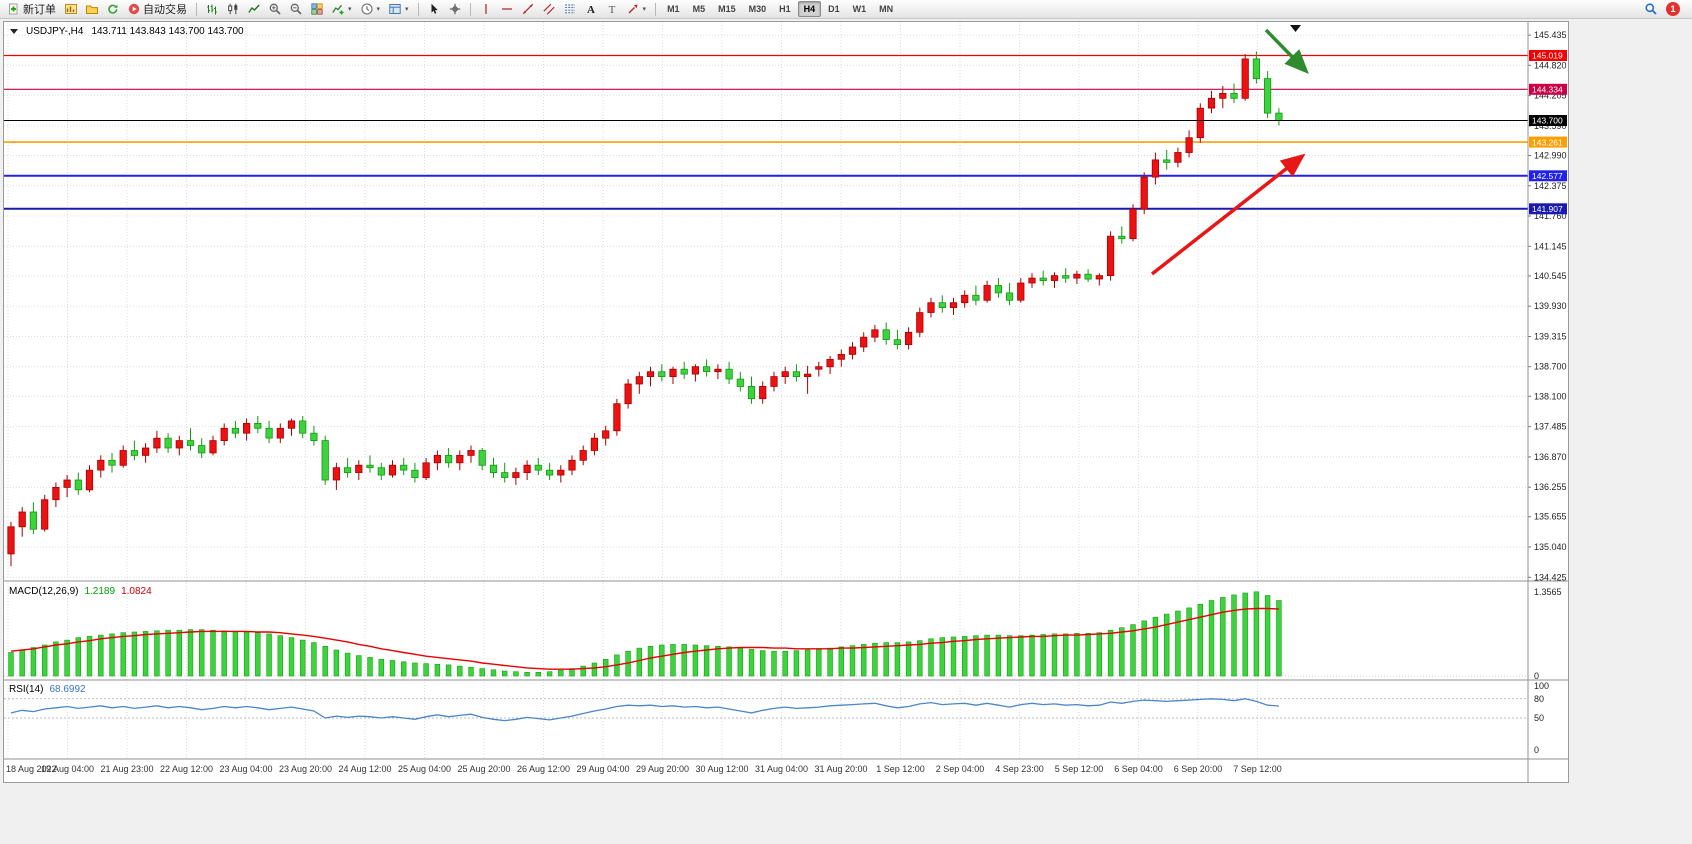 This screenshot has width=1692, height=844. What do you see at coordinates (1198, 769) in the screenshot?
I see `svg-text: 6 Sep 20:00` at bounding box center [1198, 769].